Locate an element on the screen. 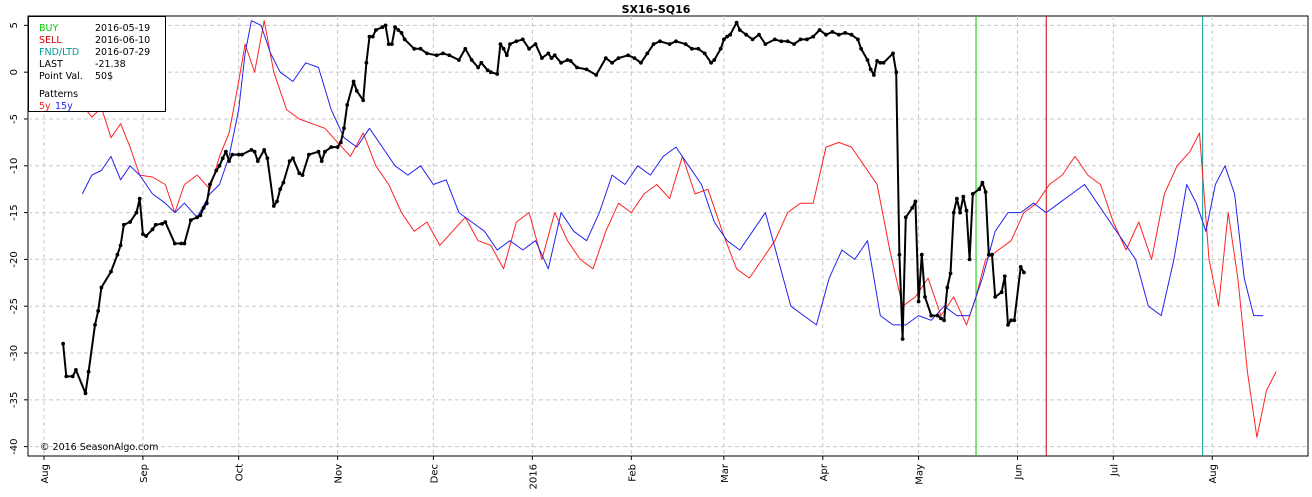 The width and height of the screenshot is (1312, 497). legend-last-label: LAST is located at coordinates (51, 64).